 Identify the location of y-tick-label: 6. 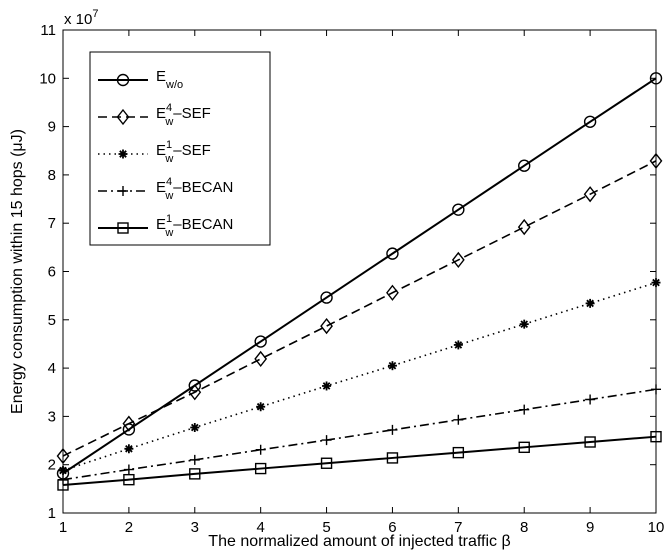
(52, 272).